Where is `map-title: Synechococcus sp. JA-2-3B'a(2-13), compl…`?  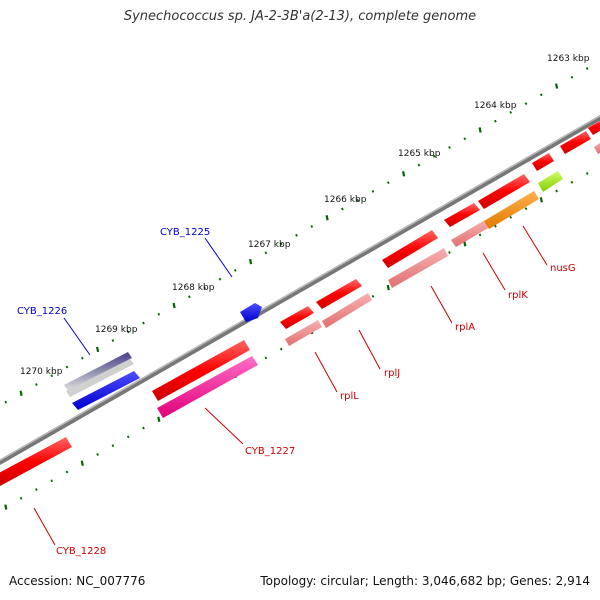 map-title: Synechococcus sp. JA-2-3B'a(2-13), compl… is located at coordinates (300, 16).